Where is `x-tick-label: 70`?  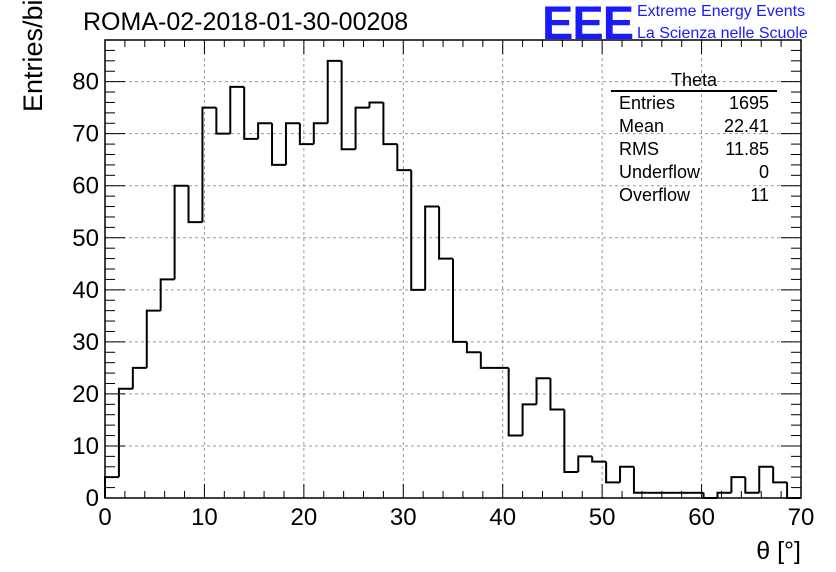 x-tick-label: 70 is located at coordinates (801, 517).